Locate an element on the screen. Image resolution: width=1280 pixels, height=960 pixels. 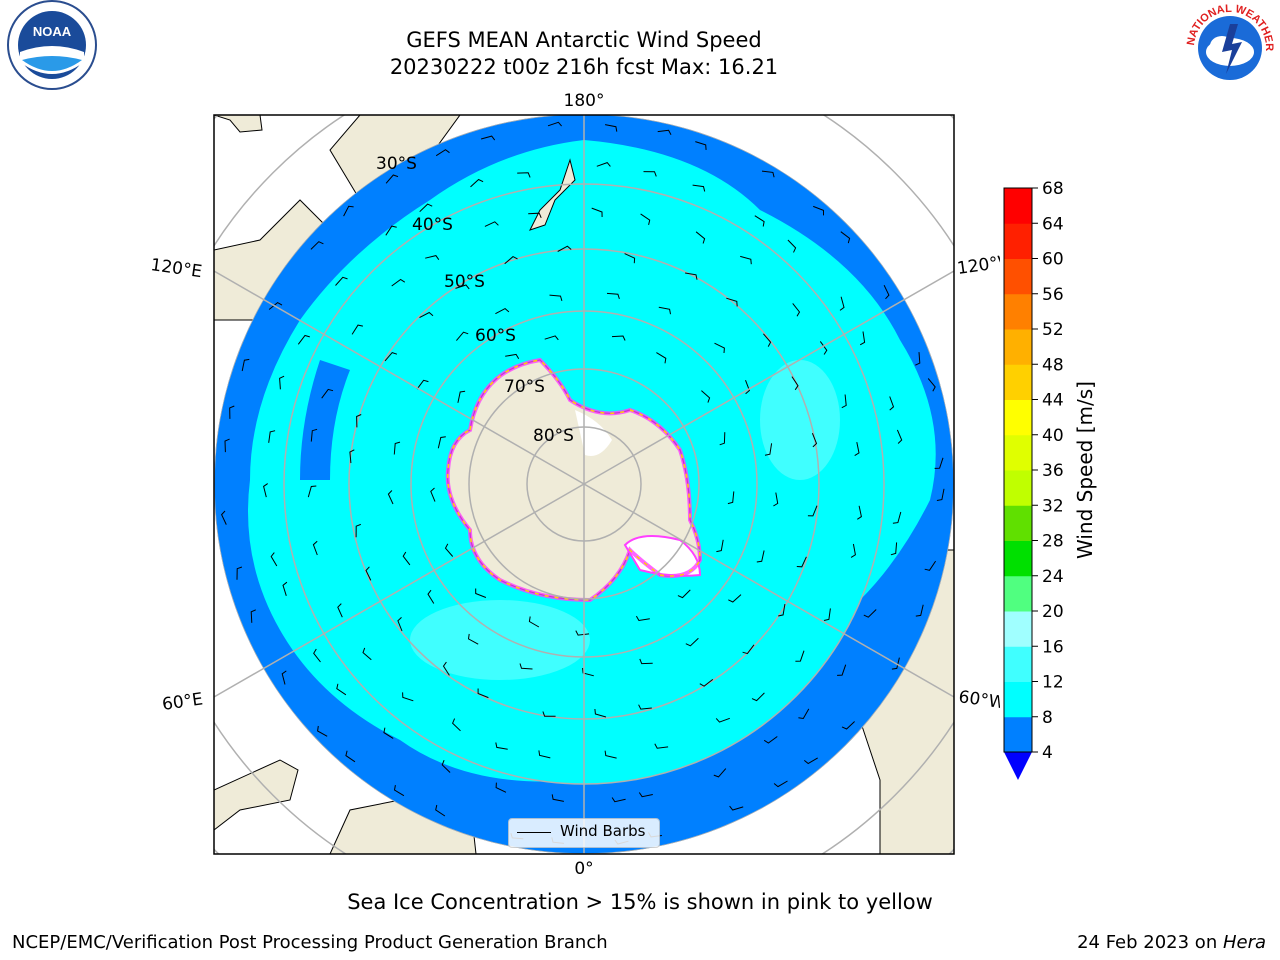
colorbar-tick-label: 68 is located at coordinates (1053, 189).